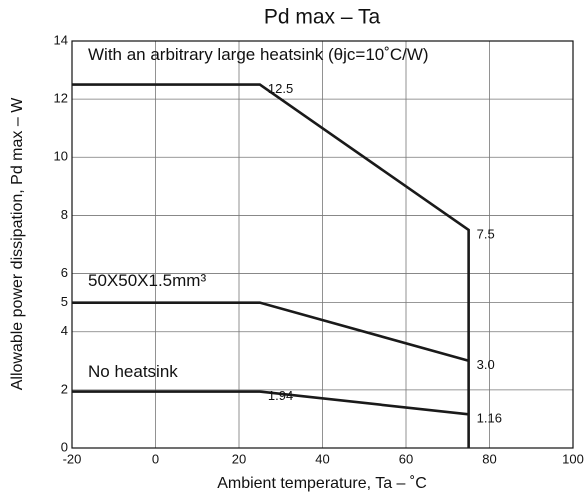  I want to click on x-tick-label: 40, so click(322, 458).